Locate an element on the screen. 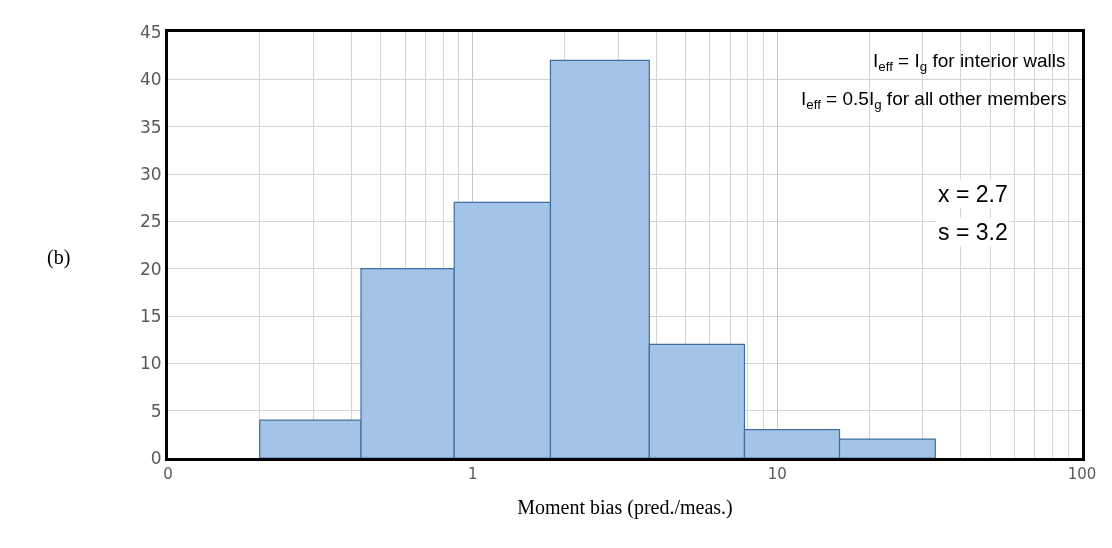  y-tick-label: 40 is located at coordinates (150, 79).